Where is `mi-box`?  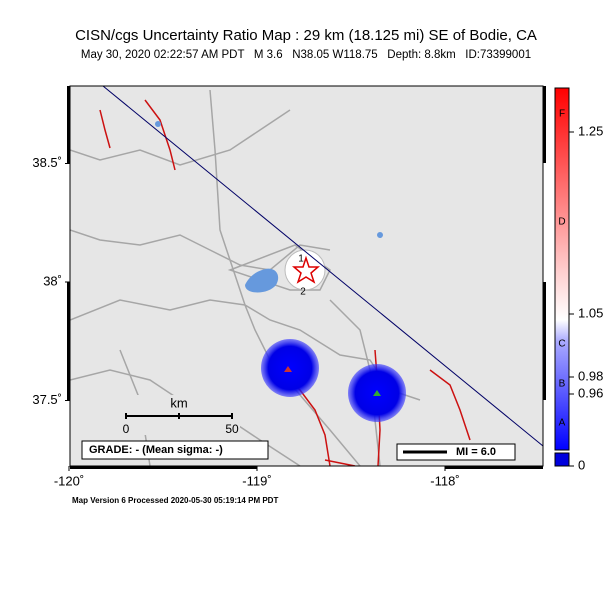 mi-box is located at coordinates (456, 452).